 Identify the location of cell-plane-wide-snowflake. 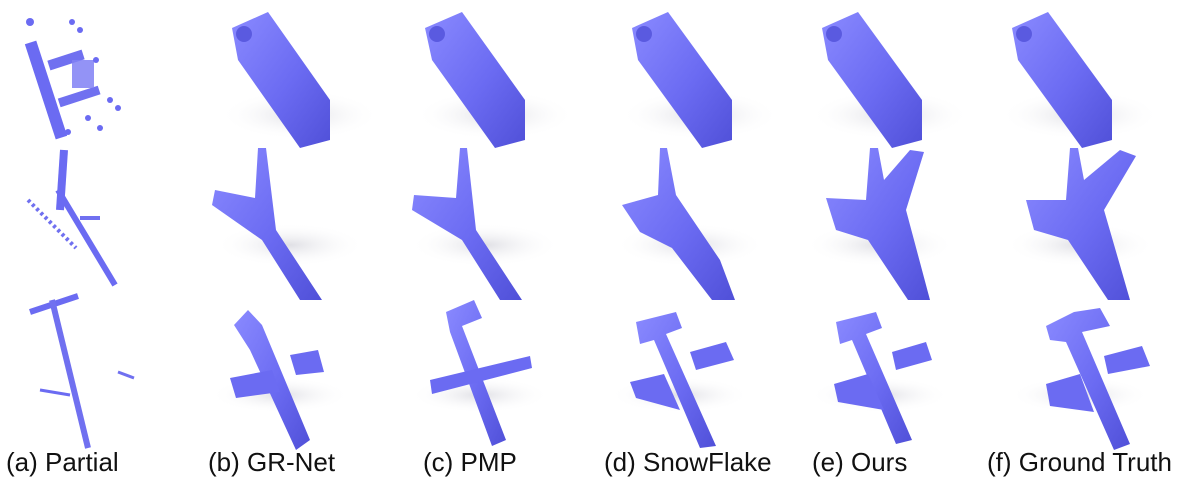
(690, 224).